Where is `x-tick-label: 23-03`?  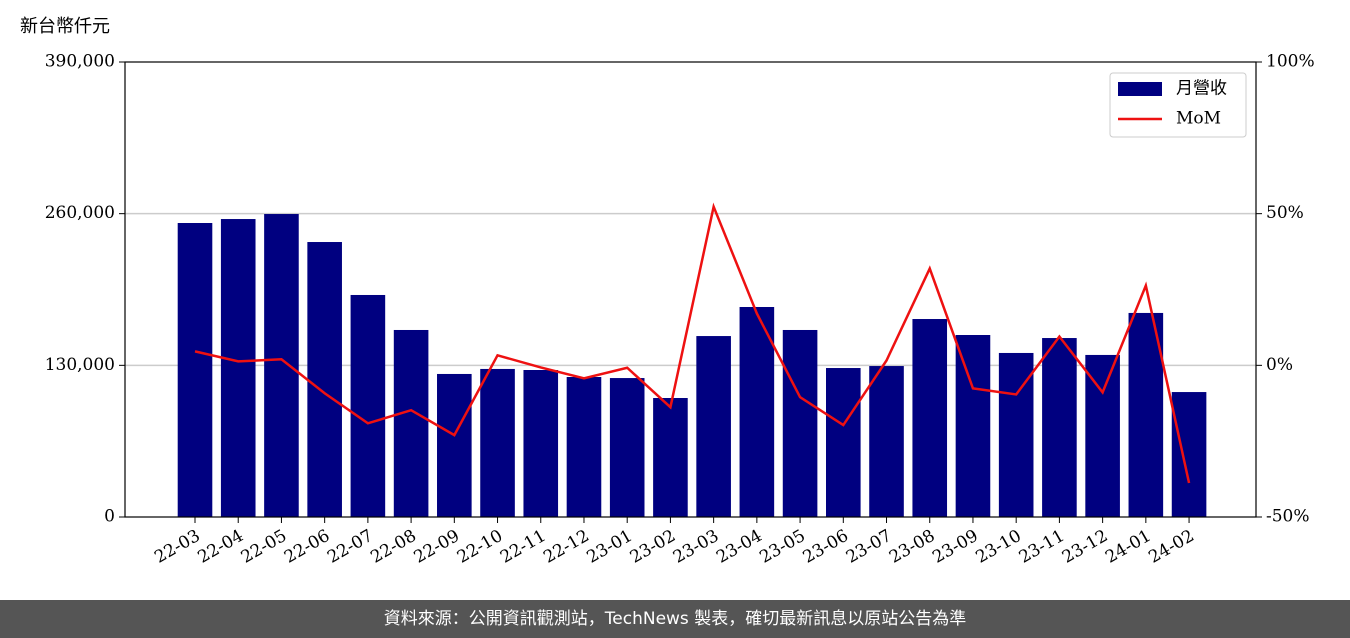 x-tick-label: 23-03 is located at coordinates (696, 547).